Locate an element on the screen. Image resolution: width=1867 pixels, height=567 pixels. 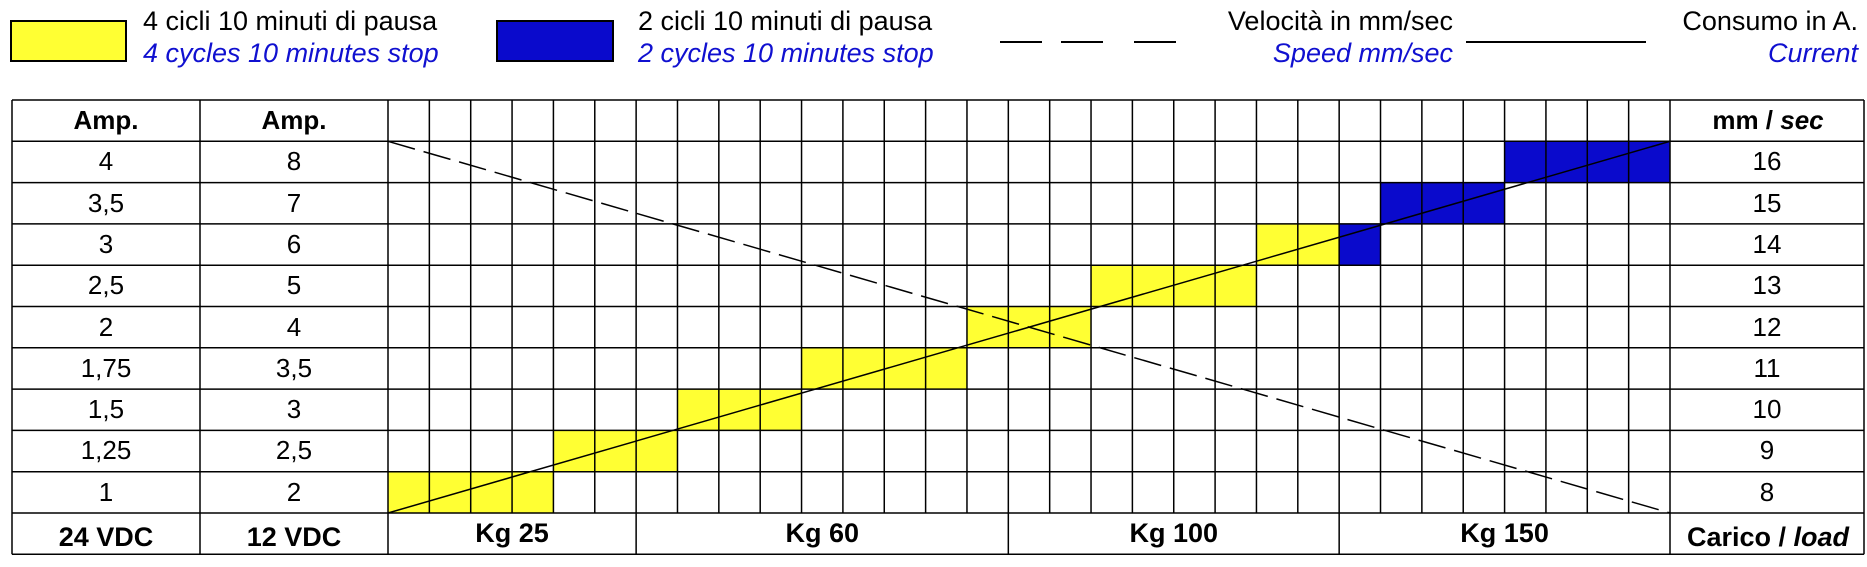
row-amp24-5: 1,75 is located at coordinates (106, 367).